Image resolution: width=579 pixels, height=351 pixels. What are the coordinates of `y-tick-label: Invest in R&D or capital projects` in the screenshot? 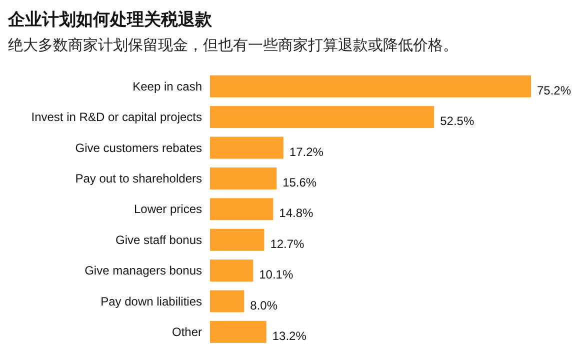 It's located at (116, 117).